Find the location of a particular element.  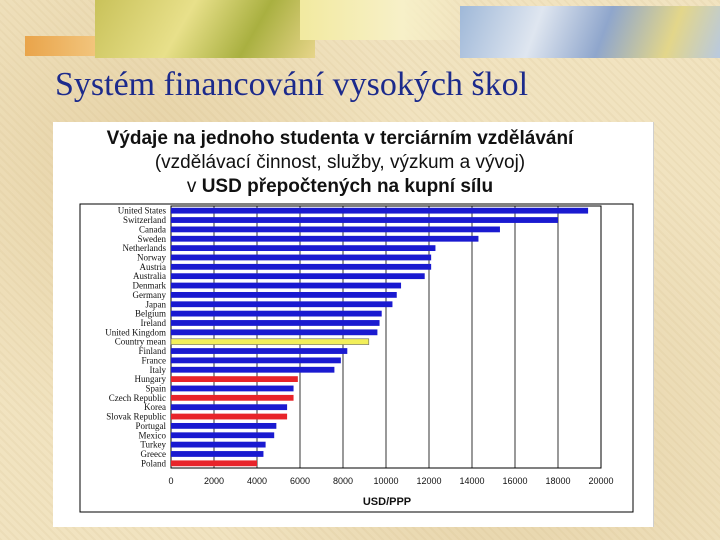

x-tick-label: 20000 is located at coordinates (600, 481).